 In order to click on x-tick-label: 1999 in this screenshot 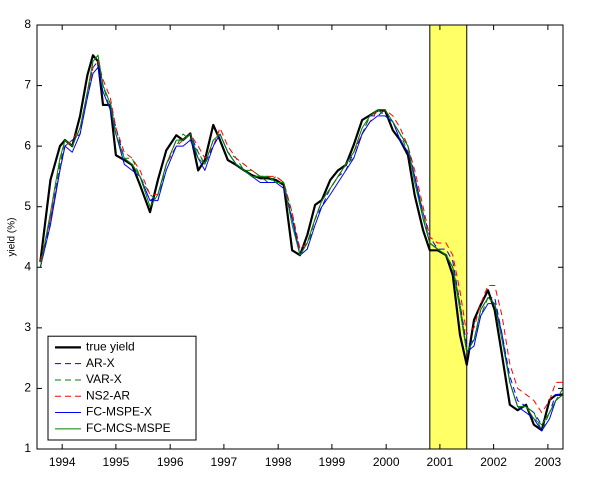, I will do `click(332, 462)`.